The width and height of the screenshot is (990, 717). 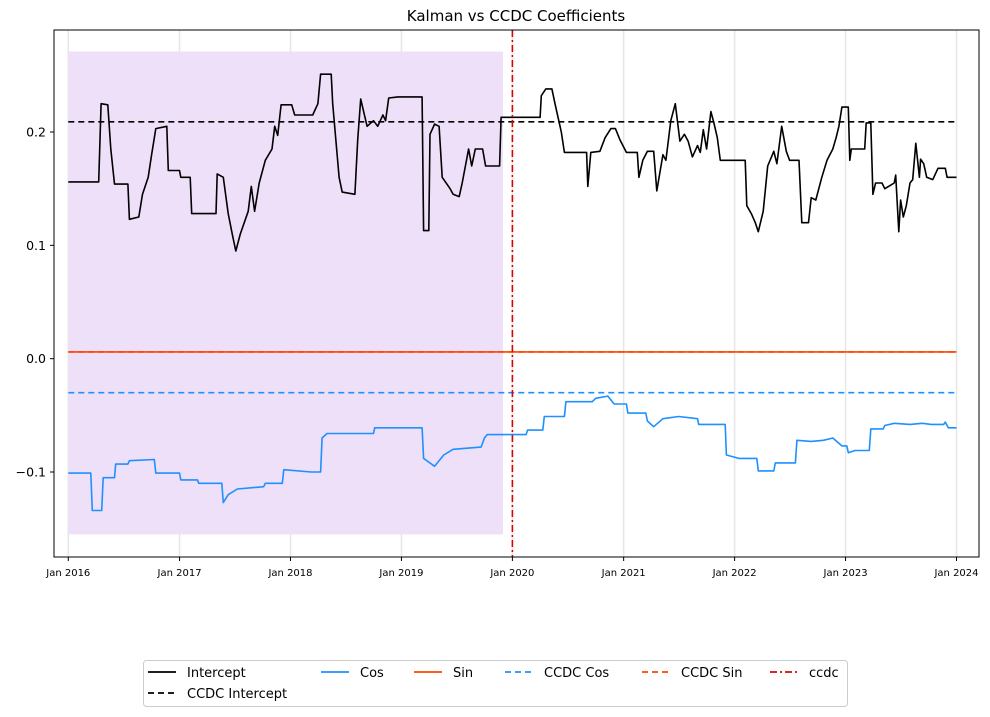 What do you see at coordinates (36, 358) in the screenshot?
I see `y-tick-label-1: 0.0` at bounding box center [36, 358].